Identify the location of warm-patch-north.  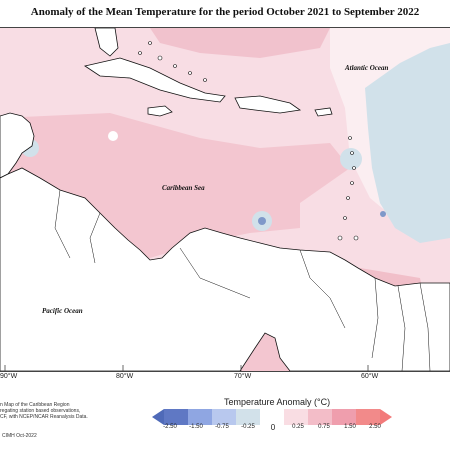
(240, 43).